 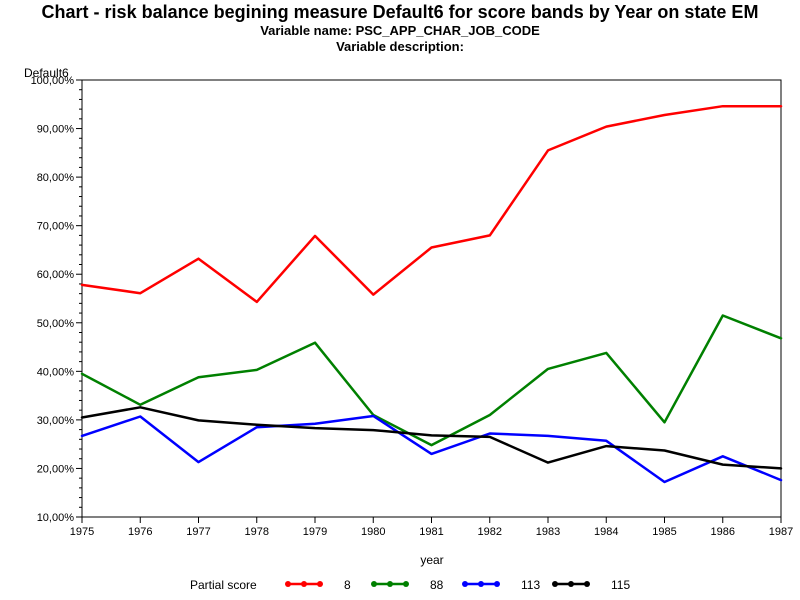 I want to click on x-tick-label: 1975, so click(x=82, y=532).